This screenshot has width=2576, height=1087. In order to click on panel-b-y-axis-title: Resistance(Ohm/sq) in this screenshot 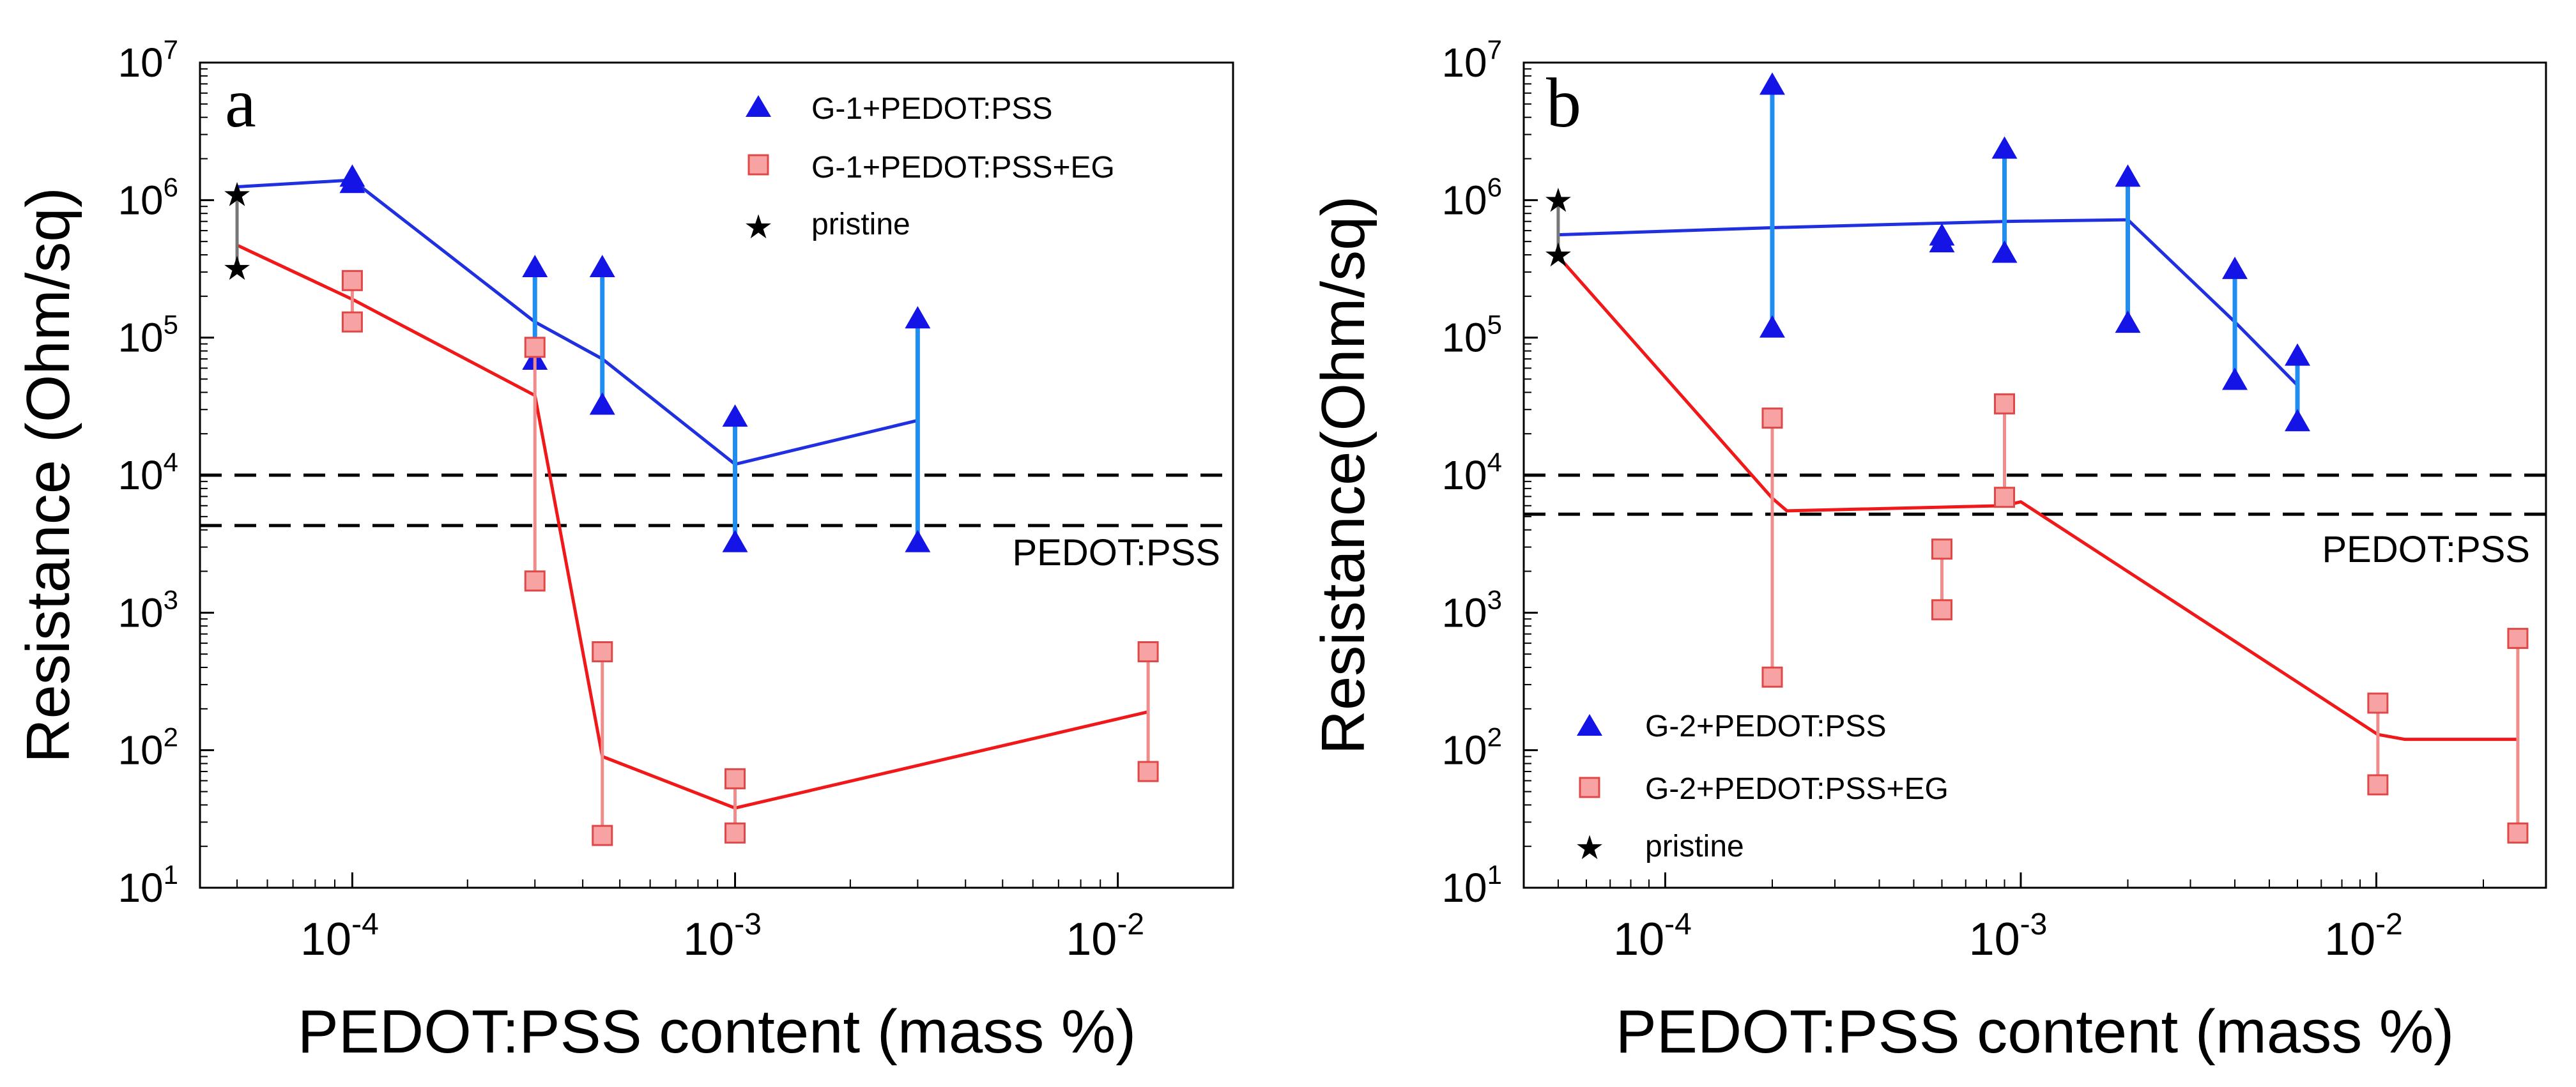, I will do `click(1343, 475)`.